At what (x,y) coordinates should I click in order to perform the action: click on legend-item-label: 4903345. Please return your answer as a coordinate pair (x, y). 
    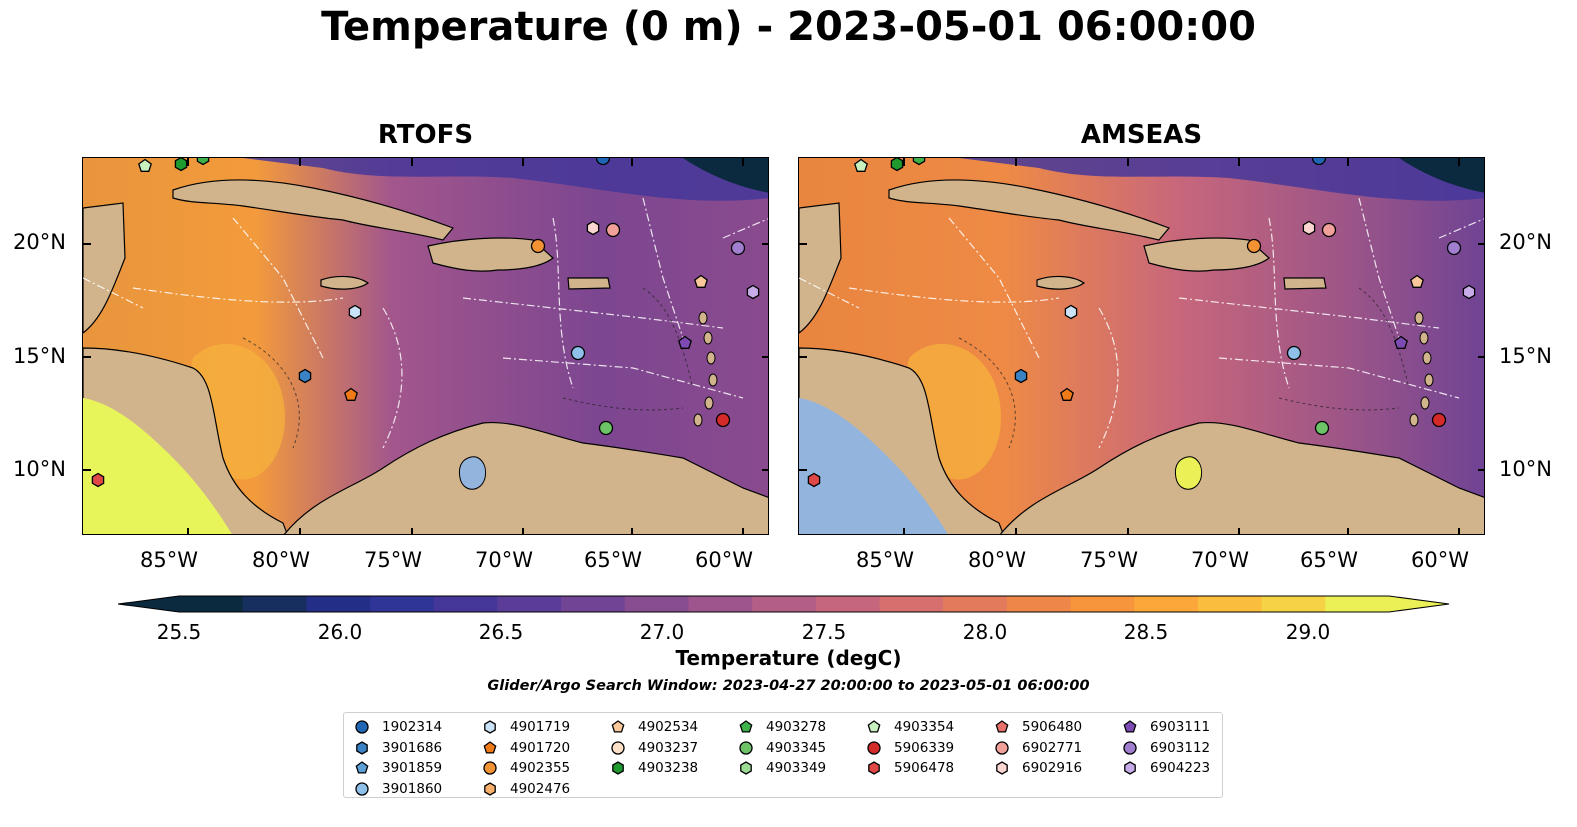
    Looking at the image, I should click on (796, 747).